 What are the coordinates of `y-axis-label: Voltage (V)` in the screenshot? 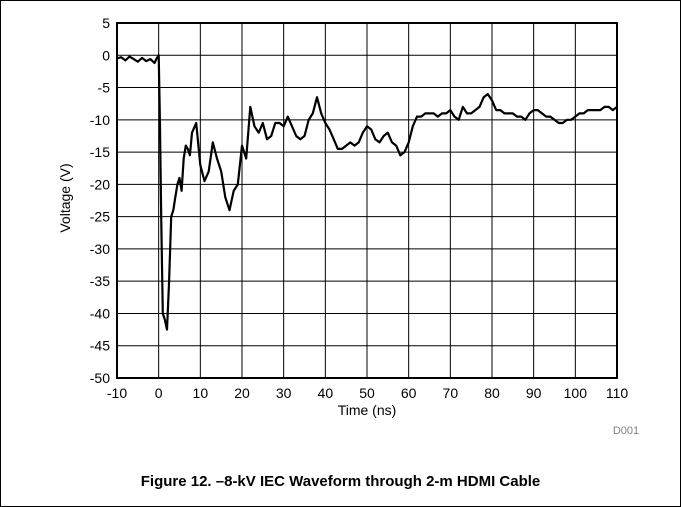 It's located at (65, 197).